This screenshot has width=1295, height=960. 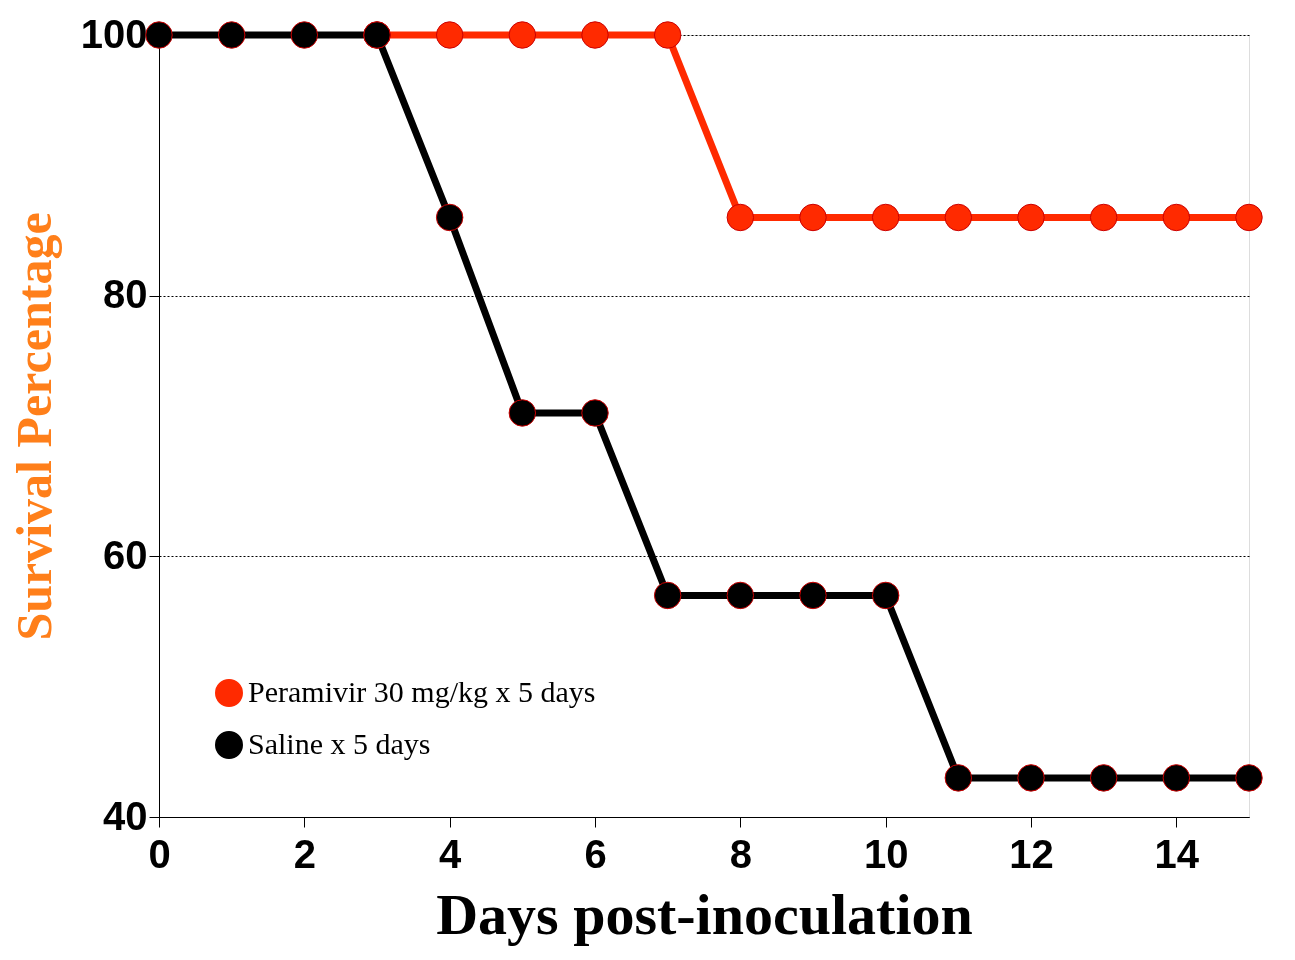 What do you see at coordinates (33, 426) in the screenshot?
I see `y-axis-title: Survival Percentage` at bounding box center [33, 426].